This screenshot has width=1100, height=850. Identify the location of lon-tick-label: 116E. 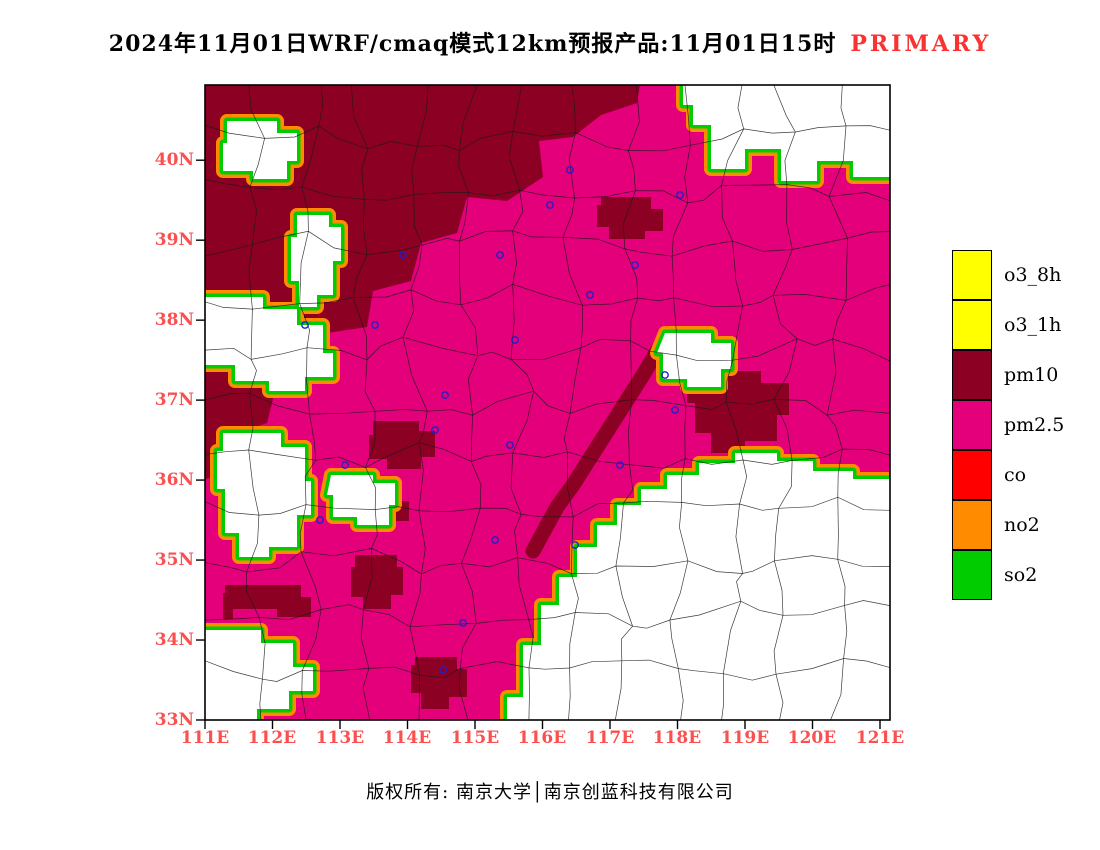
(542, 738).